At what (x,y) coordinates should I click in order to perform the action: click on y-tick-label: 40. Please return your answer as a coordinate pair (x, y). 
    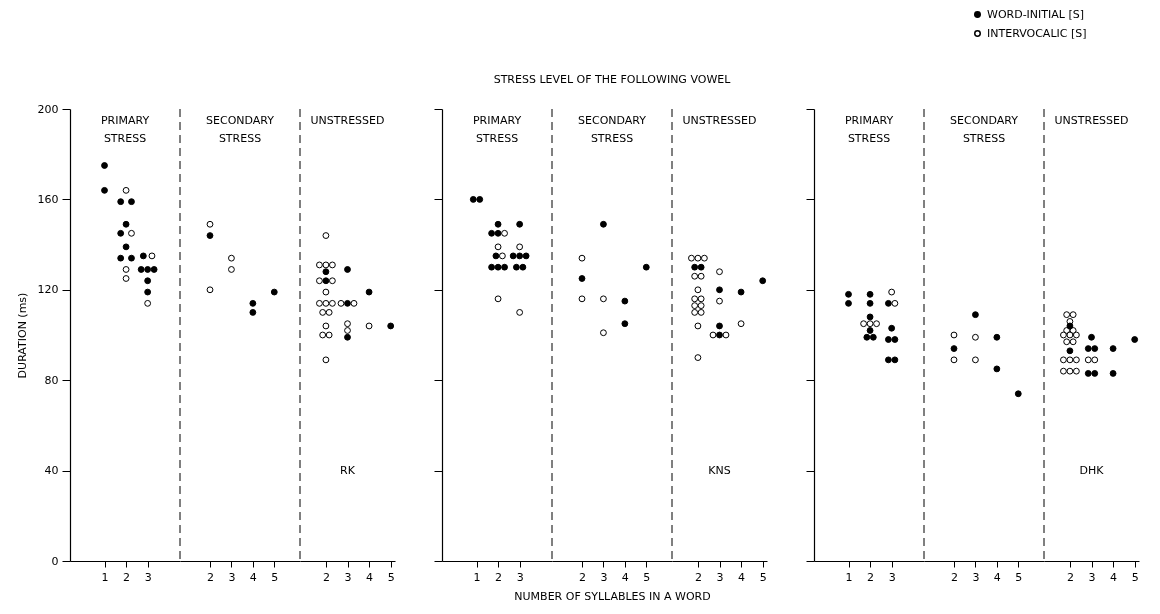
    Looking at the image, I should click on (51, 471).